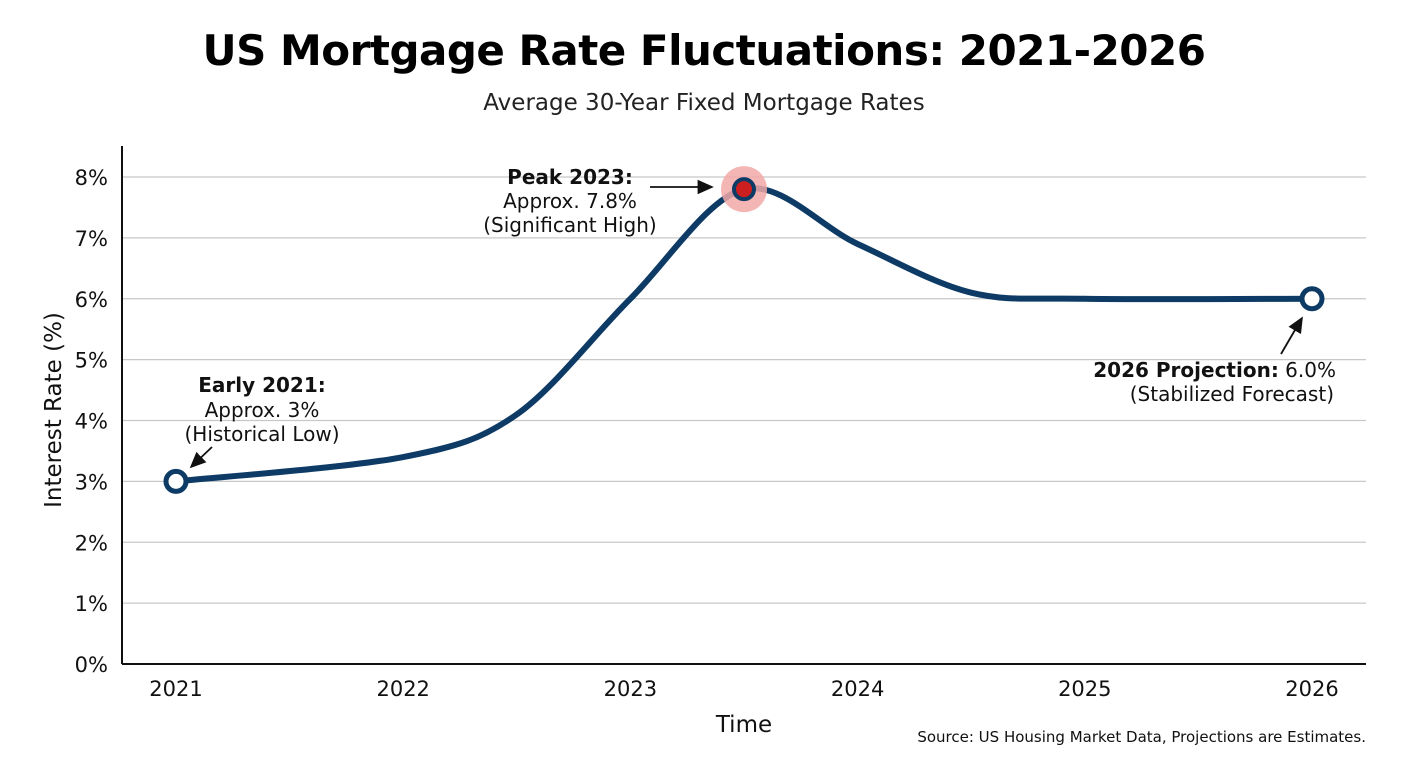  I want to click on annotation-early-2021-line: (Historical Low), so click(261, 434).